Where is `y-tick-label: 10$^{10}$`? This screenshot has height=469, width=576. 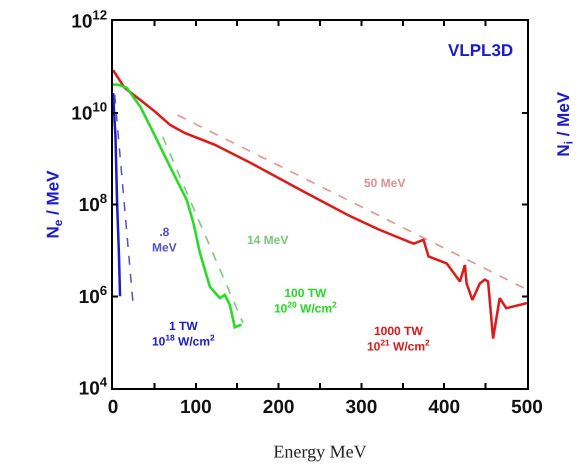 y-tick-label: 10$^{10}$ is located at coordinates (89, 111).